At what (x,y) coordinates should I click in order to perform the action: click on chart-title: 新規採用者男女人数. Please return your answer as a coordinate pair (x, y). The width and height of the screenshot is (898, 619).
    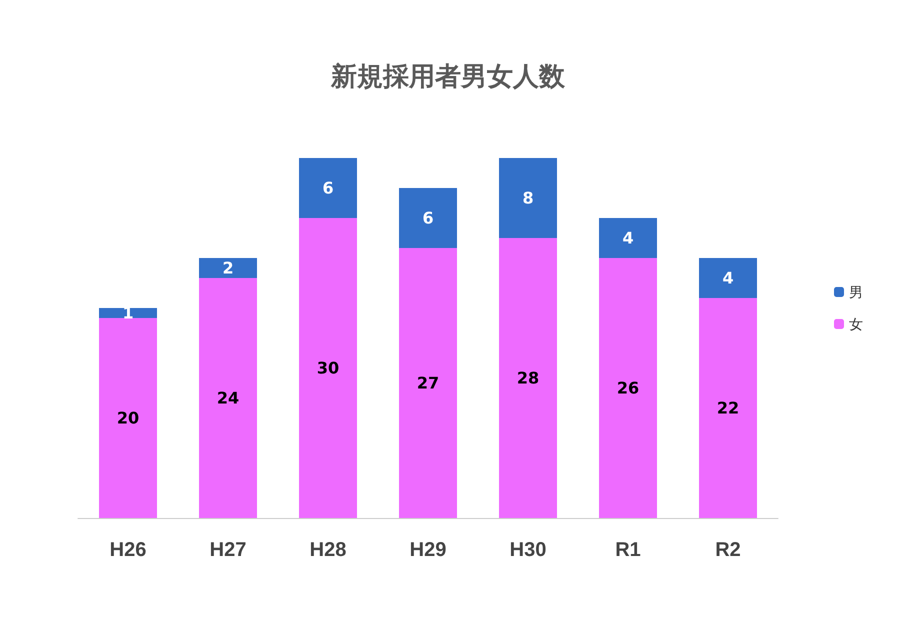
    Looking at the image, I should click on (448, 76).